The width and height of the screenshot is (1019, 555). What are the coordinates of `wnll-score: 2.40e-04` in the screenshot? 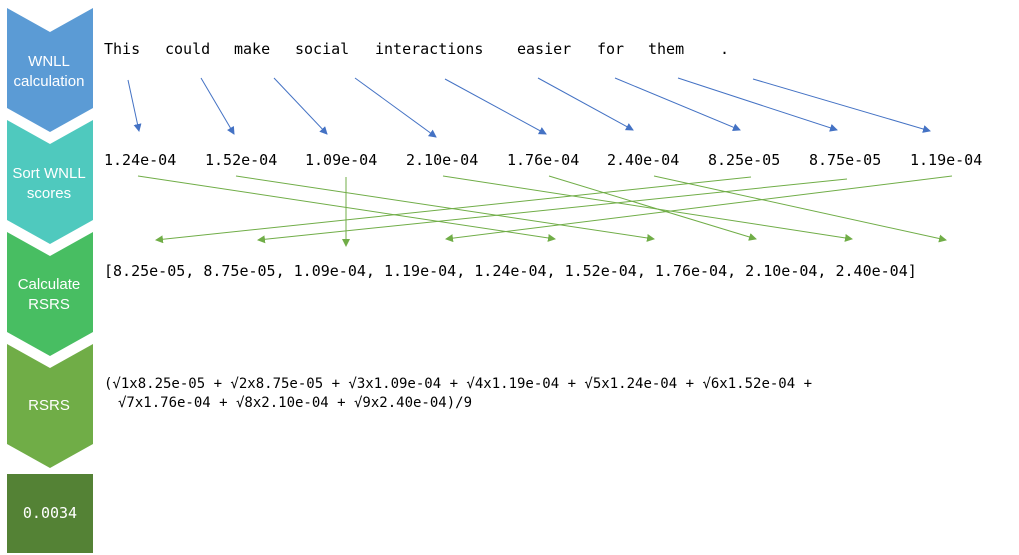 It's located at (643, 160).